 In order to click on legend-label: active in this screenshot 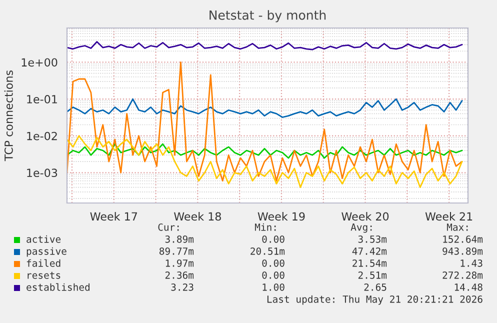, I will do `click(43, 239)`.